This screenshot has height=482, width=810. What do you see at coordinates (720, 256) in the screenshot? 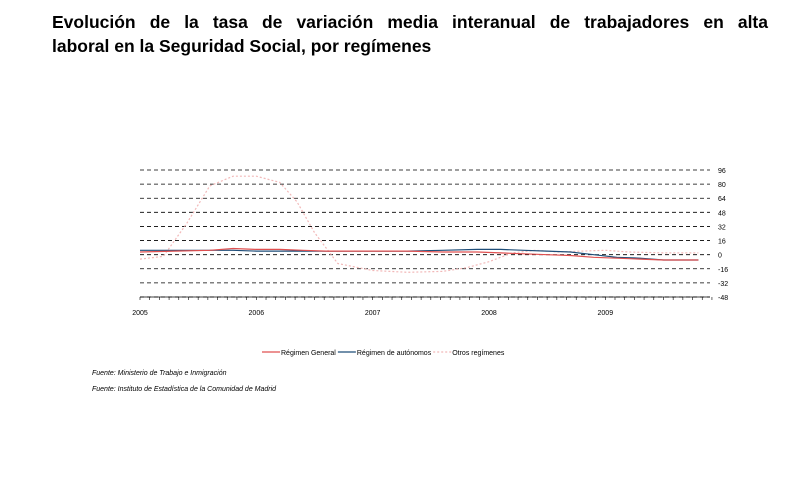
I see `y-tick-label: 0` at bounding box center [720, 256].